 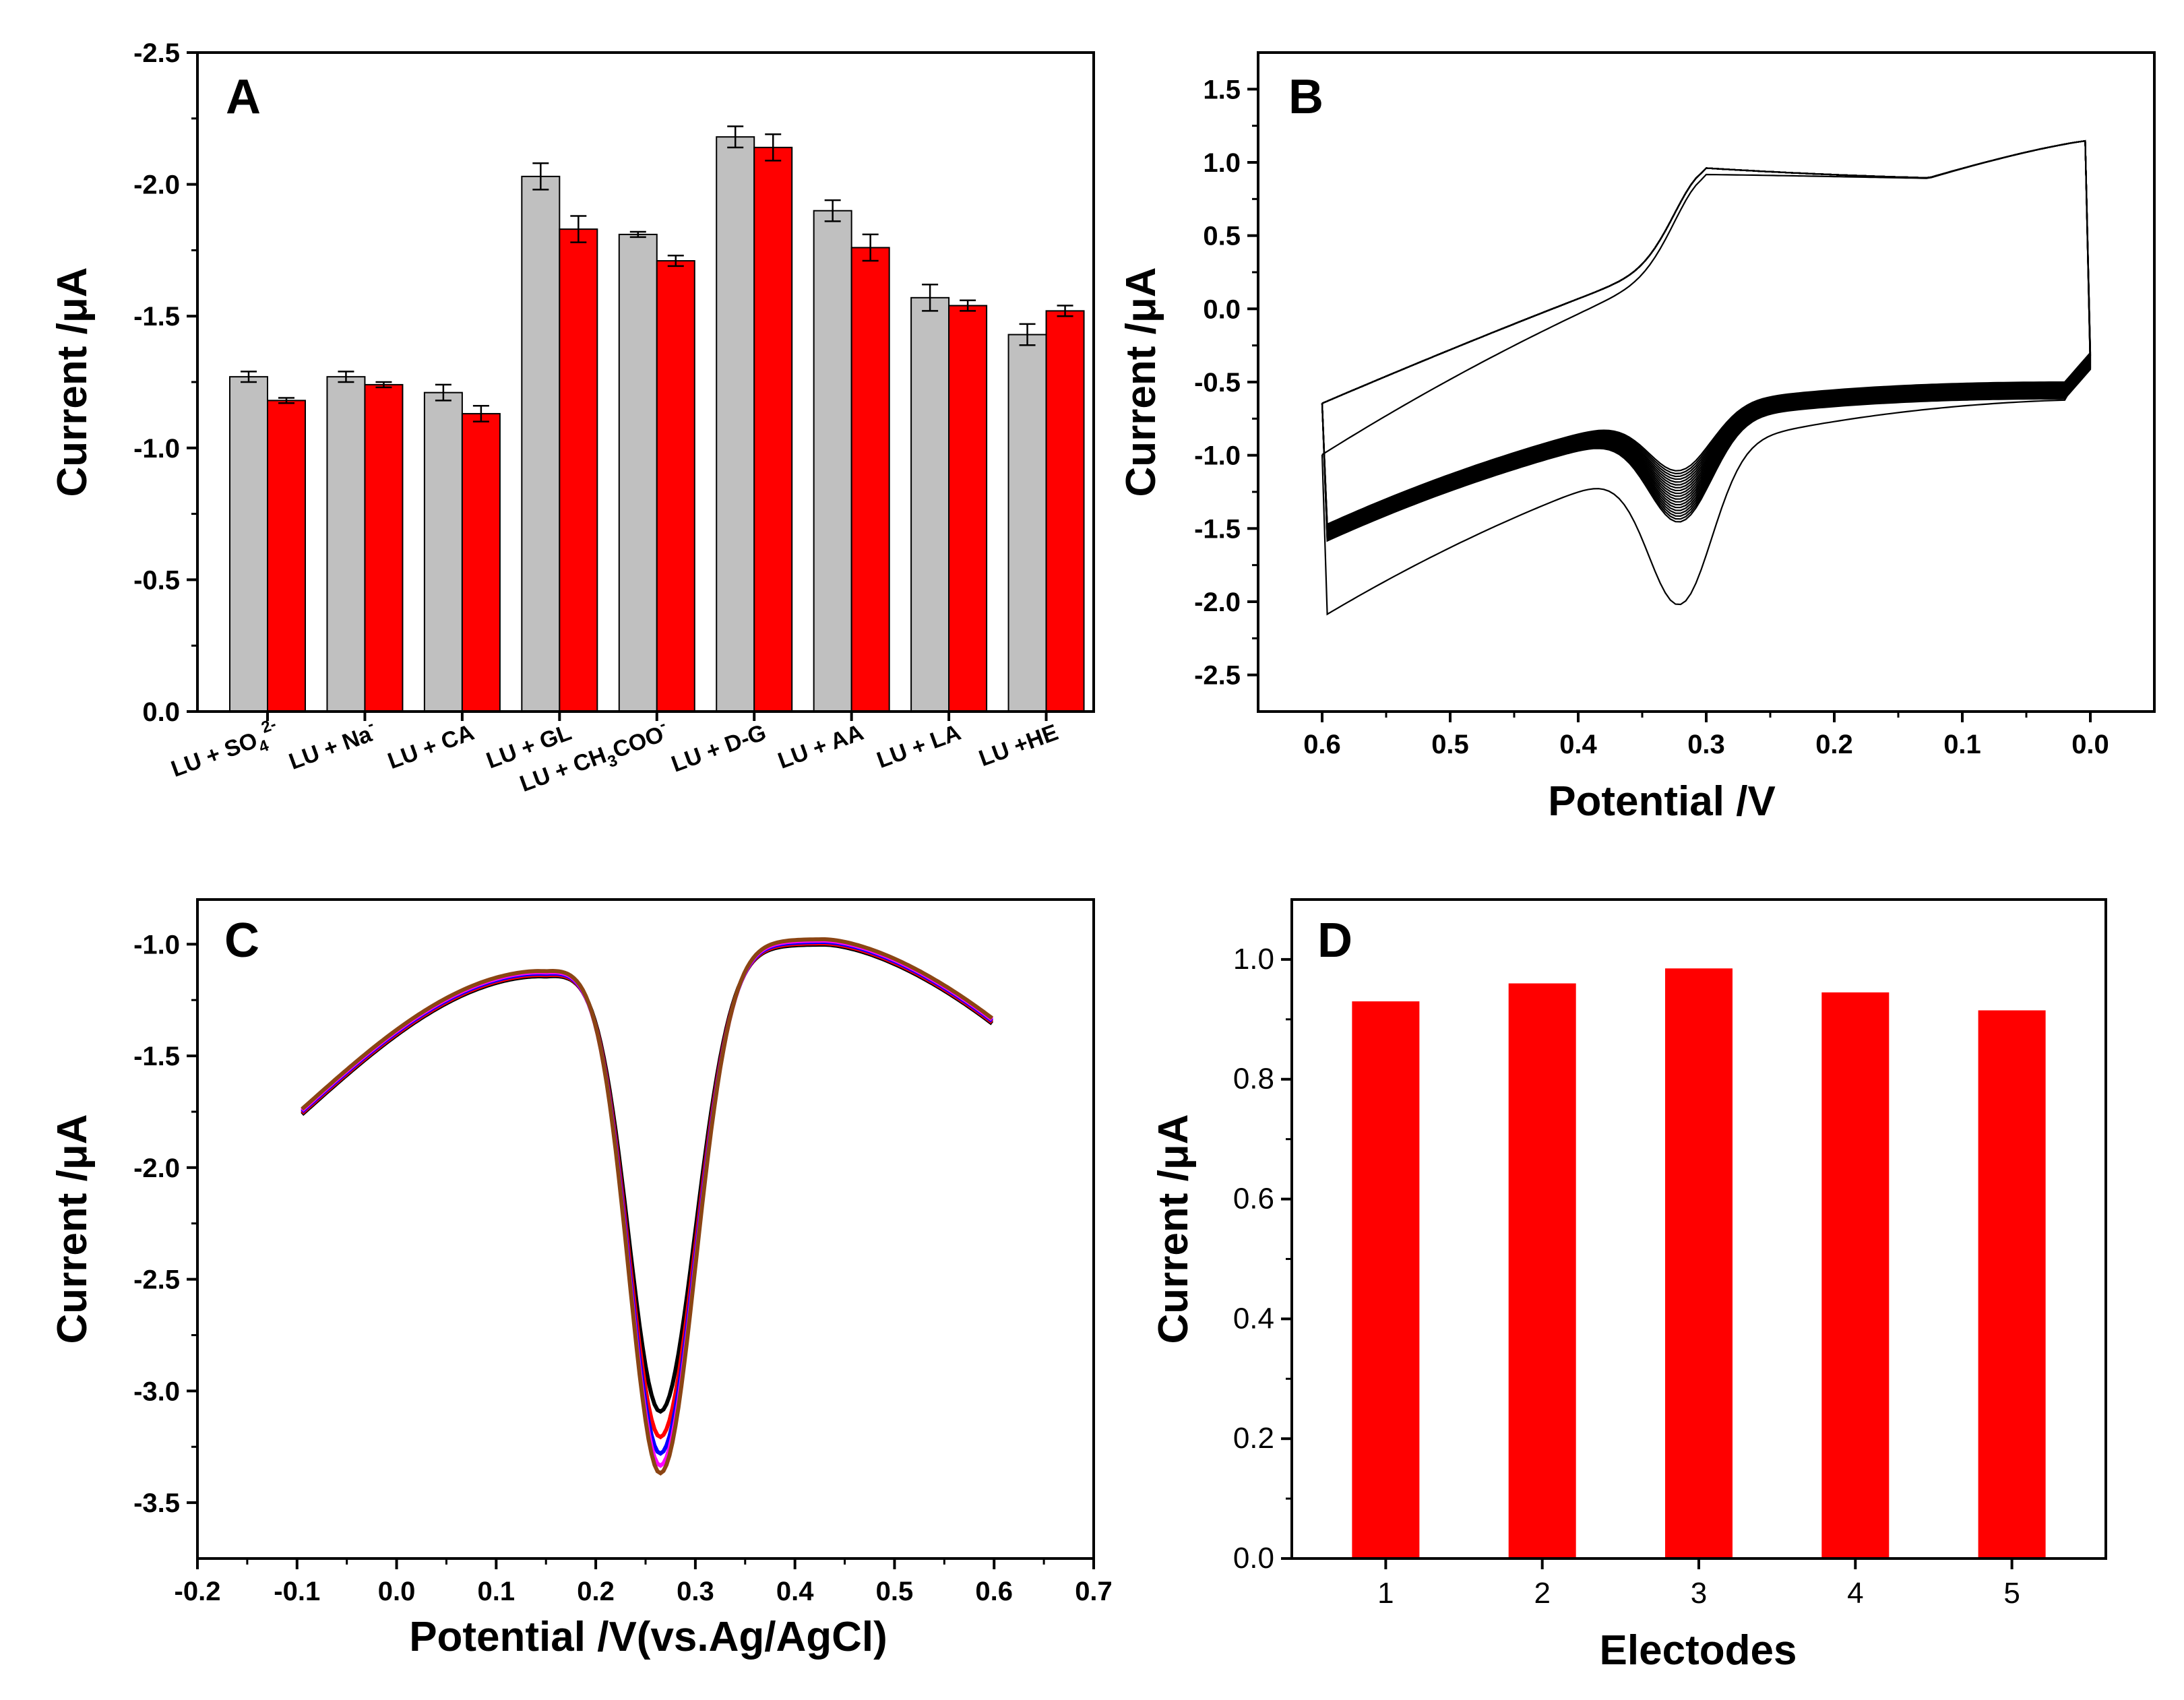 What do you see at coordinates (1217, 456) in the screenshot?
I see `panel-b-ytick-label: -1.0` at bounding box center [1217, 456].